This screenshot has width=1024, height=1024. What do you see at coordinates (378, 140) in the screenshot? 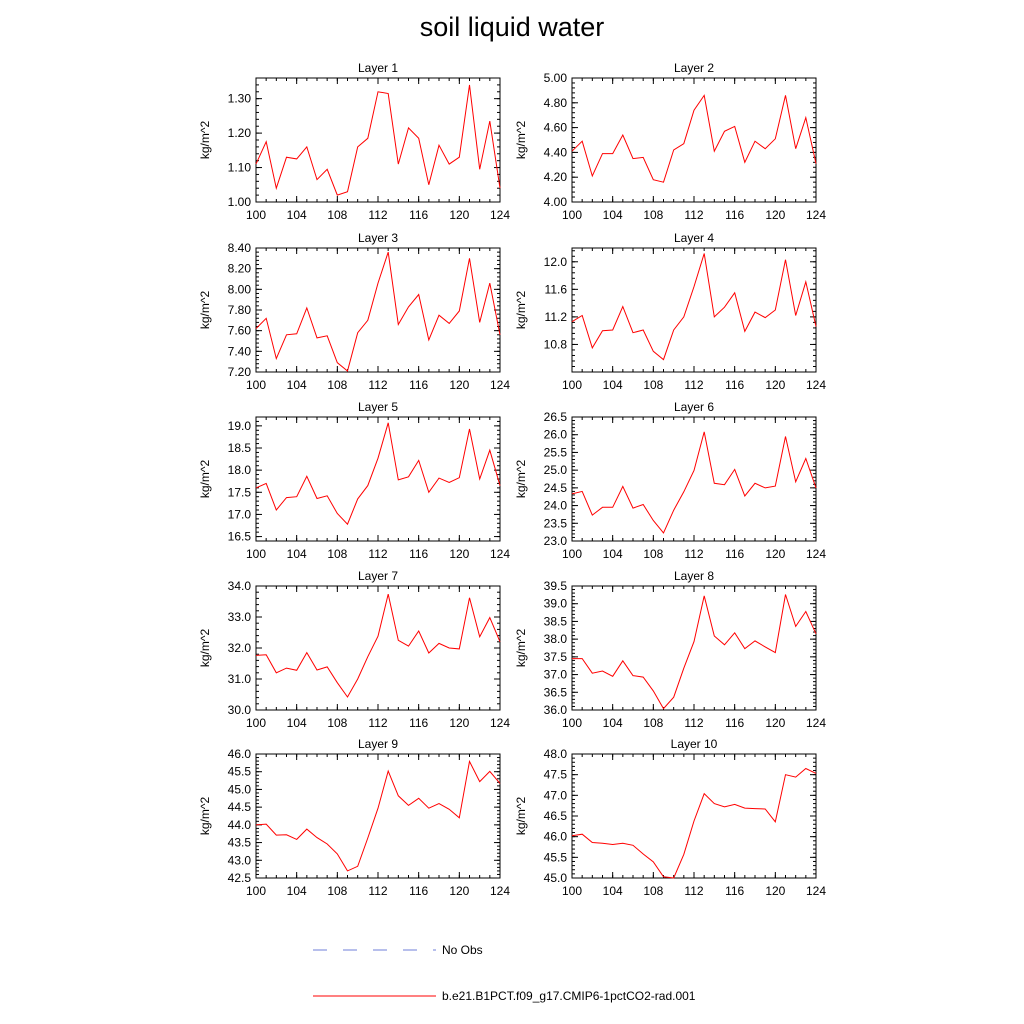
I see `panel-1-series-line` at bounding box center [378, 140].